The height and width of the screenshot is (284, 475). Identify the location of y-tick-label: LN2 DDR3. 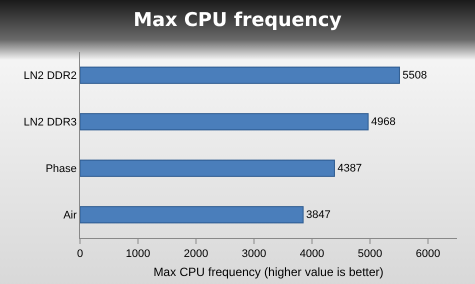
(50, 122).